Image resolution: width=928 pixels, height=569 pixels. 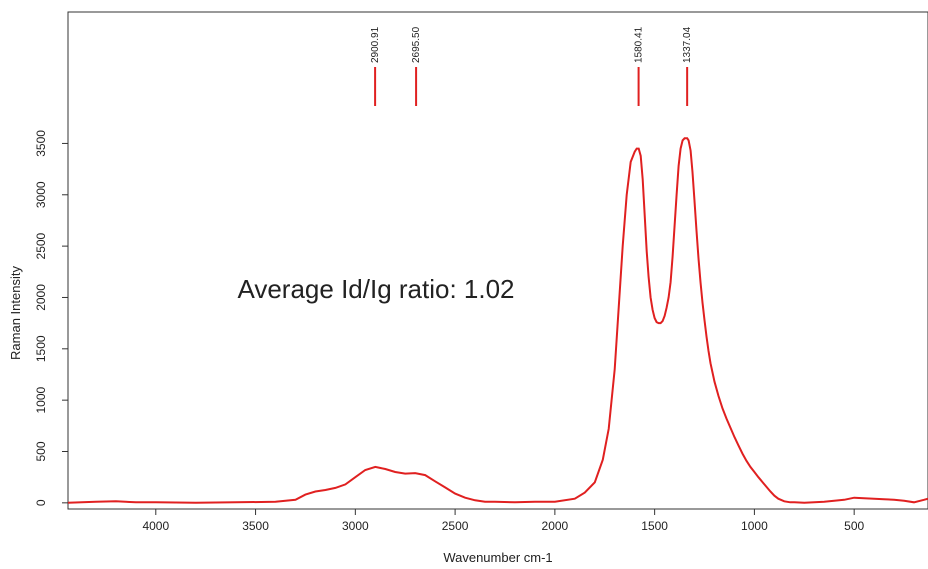 What do you see at coordinates (41, 297) in the screenshot?
I see `y-tick-label: 2000` at bounding box center [41, 297].